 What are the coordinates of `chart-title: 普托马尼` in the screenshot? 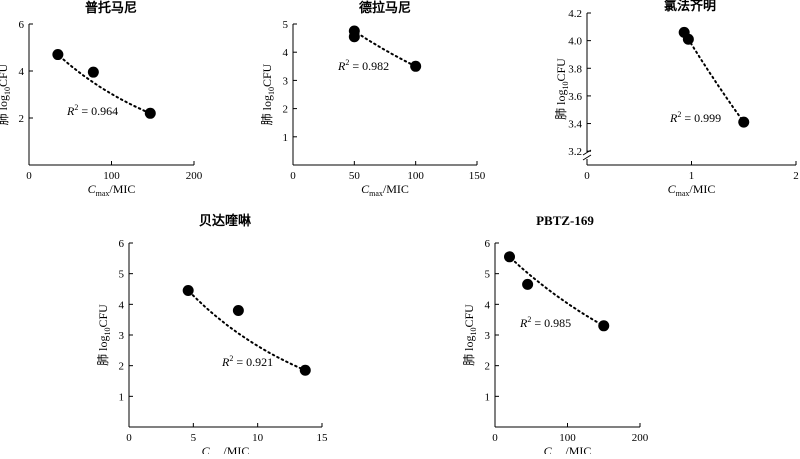 It's located at (111, 7).